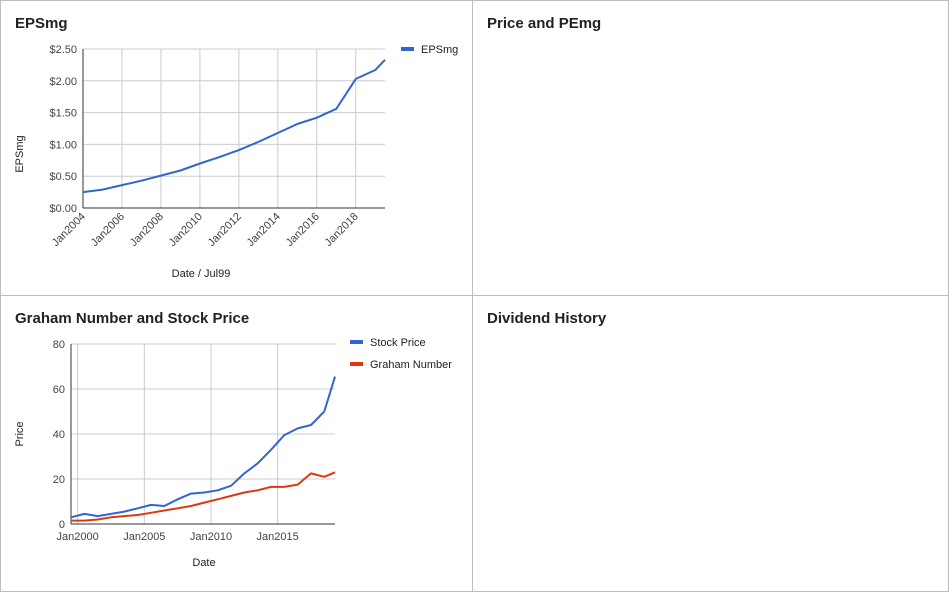 This screenshot has width=949, height=592. Describe the element at coordinates (198, 464) in the screenshot. I see `series-line-stock-price` at that location.